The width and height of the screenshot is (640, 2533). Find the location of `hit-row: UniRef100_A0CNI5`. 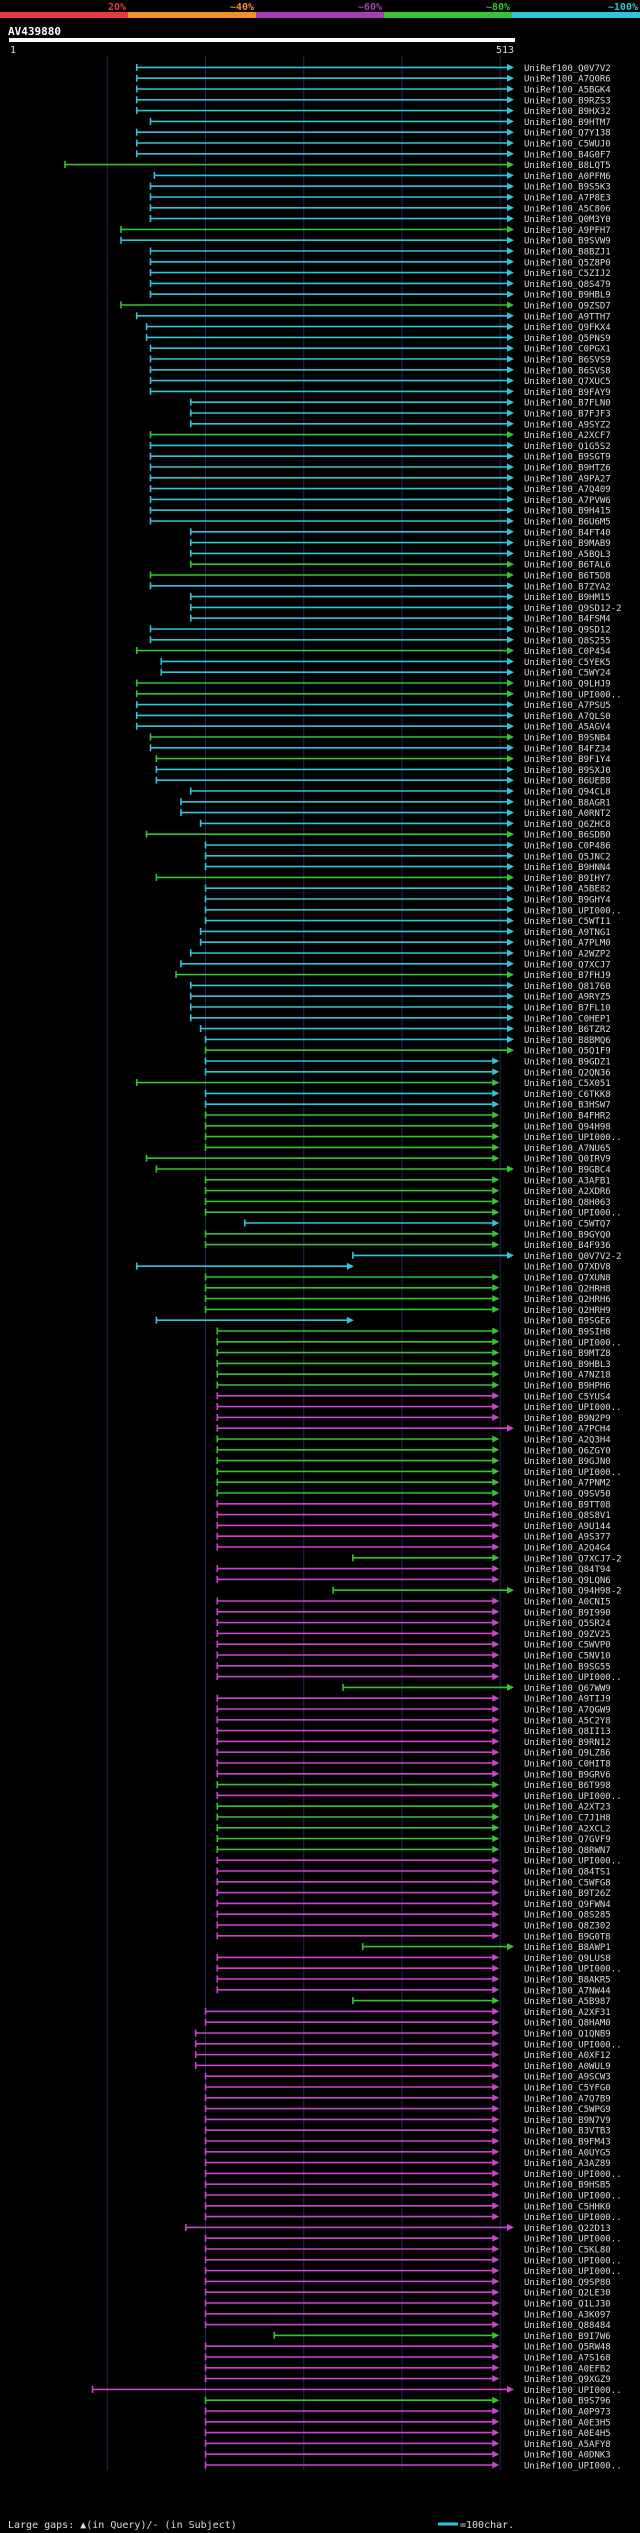

hit-row: UniRef100_A0CNI5 is located at coordinates (413, 1602).